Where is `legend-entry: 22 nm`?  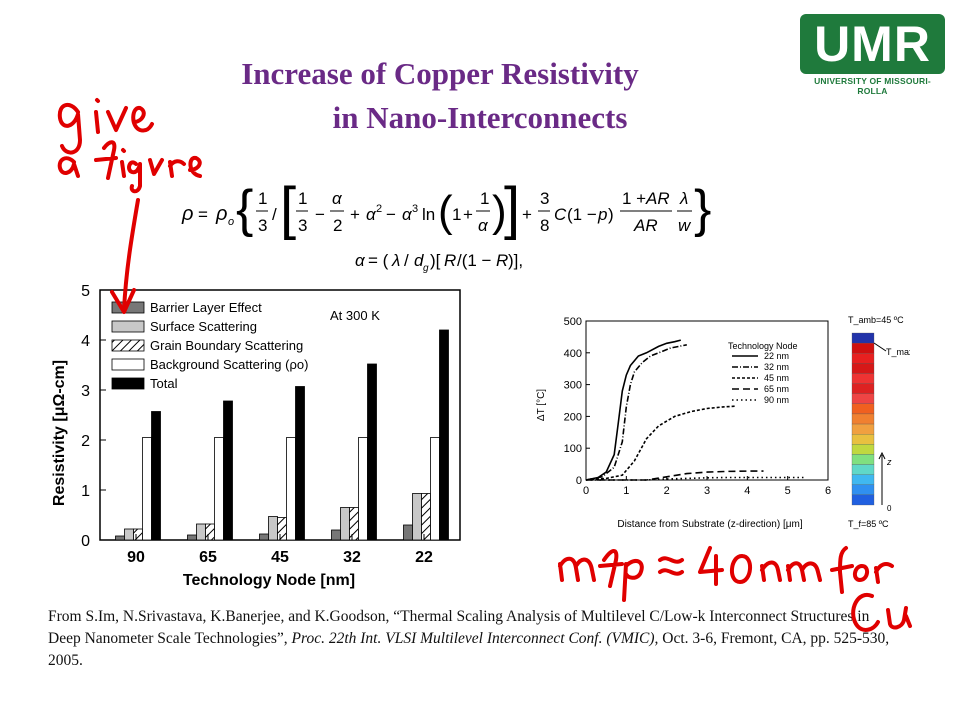 legend-entry: 22 nm is located at coordinates (776, 356).